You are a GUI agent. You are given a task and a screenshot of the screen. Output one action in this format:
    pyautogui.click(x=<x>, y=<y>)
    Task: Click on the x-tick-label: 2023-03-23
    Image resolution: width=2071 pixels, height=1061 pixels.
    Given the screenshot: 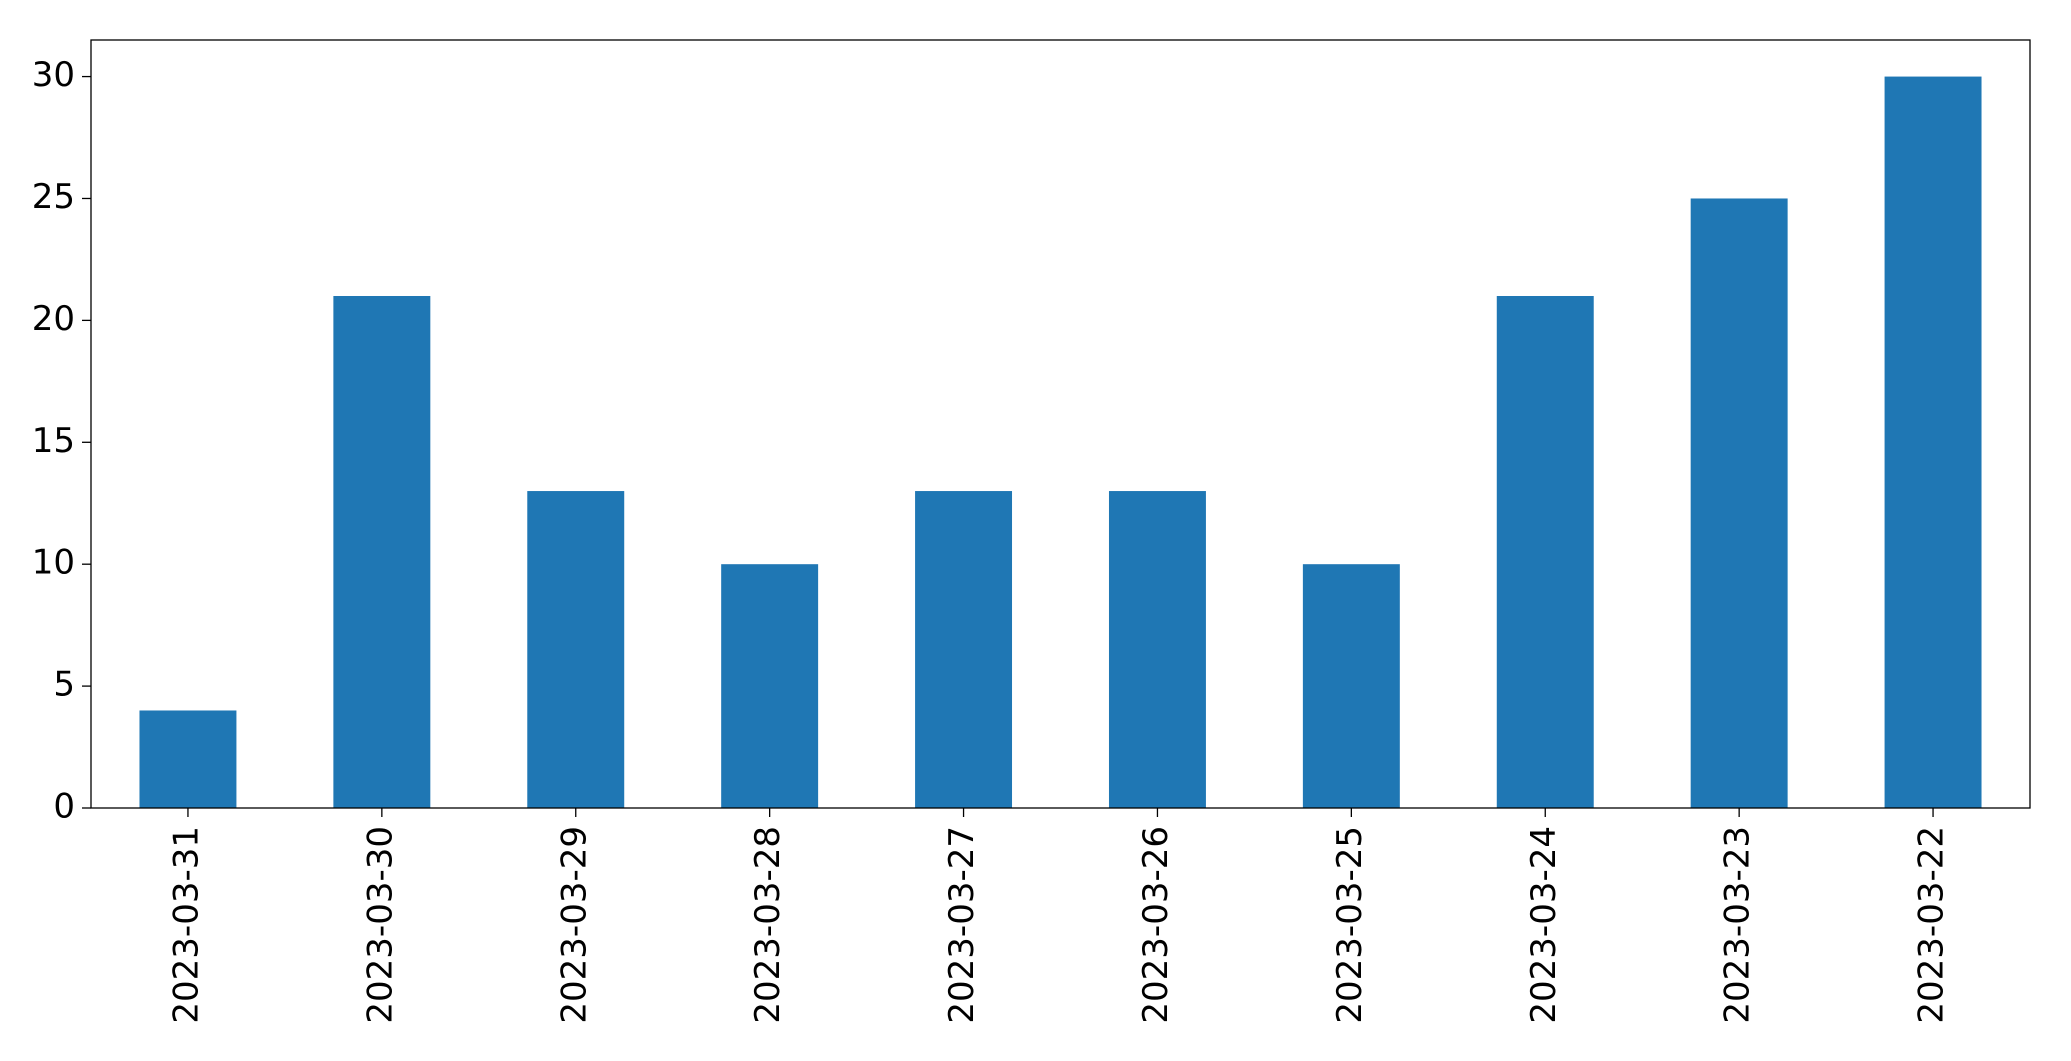 What is the action you would take?
    pyautogui.click(x=1738, y=925)
    